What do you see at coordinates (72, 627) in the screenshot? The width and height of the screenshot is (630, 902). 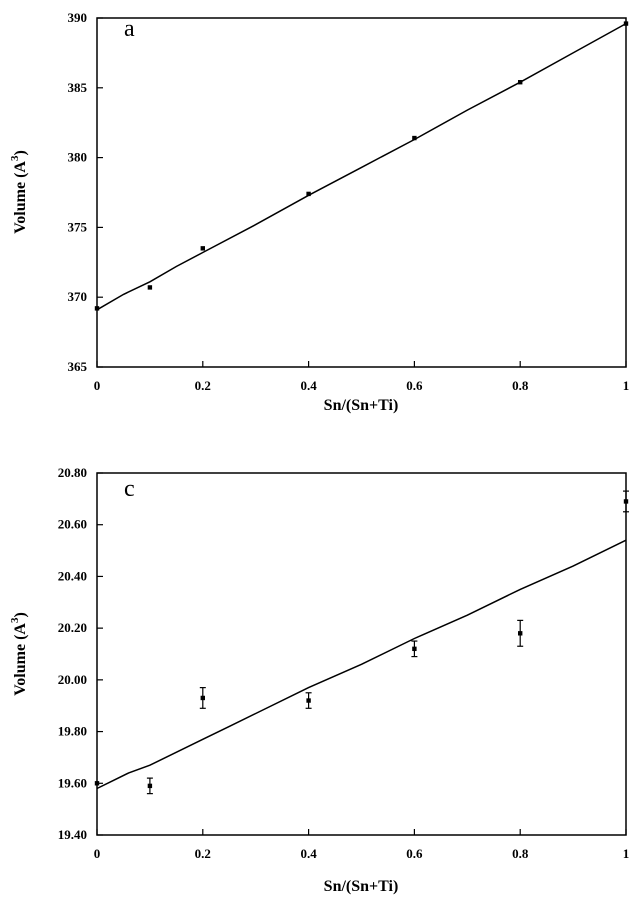 I see `y-tick-label: 20.20` at bounding box center [72, 627].